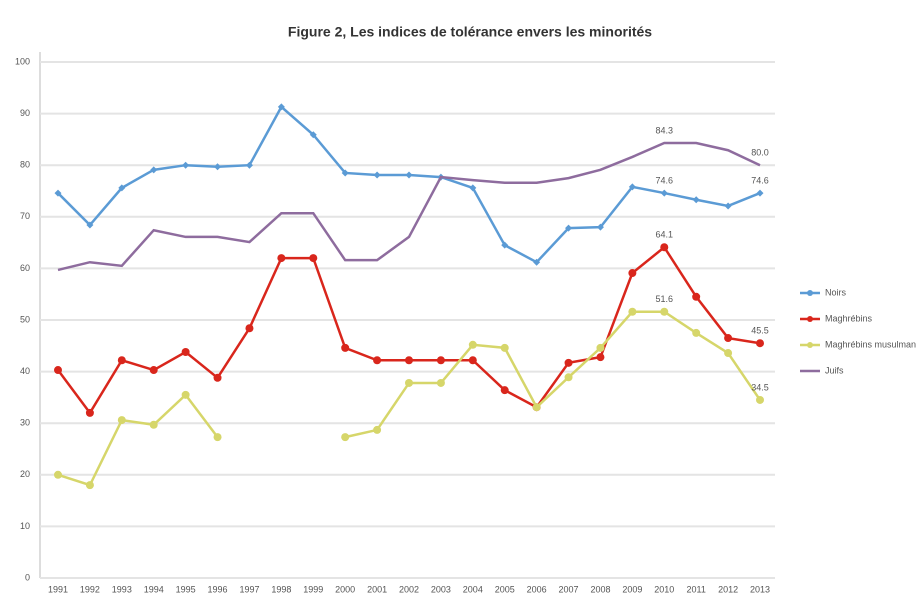 This screenshot has width=916, height=601. What do you see at coordinates (249, 589) in the screenshot?
I see `x-tick-label: 1997` at bounding box center [249, 589].